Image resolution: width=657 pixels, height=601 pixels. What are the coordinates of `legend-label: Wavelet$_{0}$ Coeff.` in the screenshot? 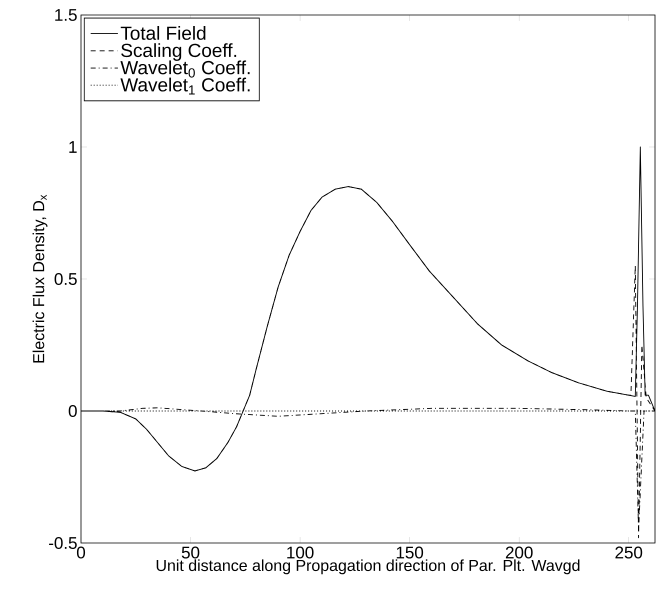 It's located at (185, 69).